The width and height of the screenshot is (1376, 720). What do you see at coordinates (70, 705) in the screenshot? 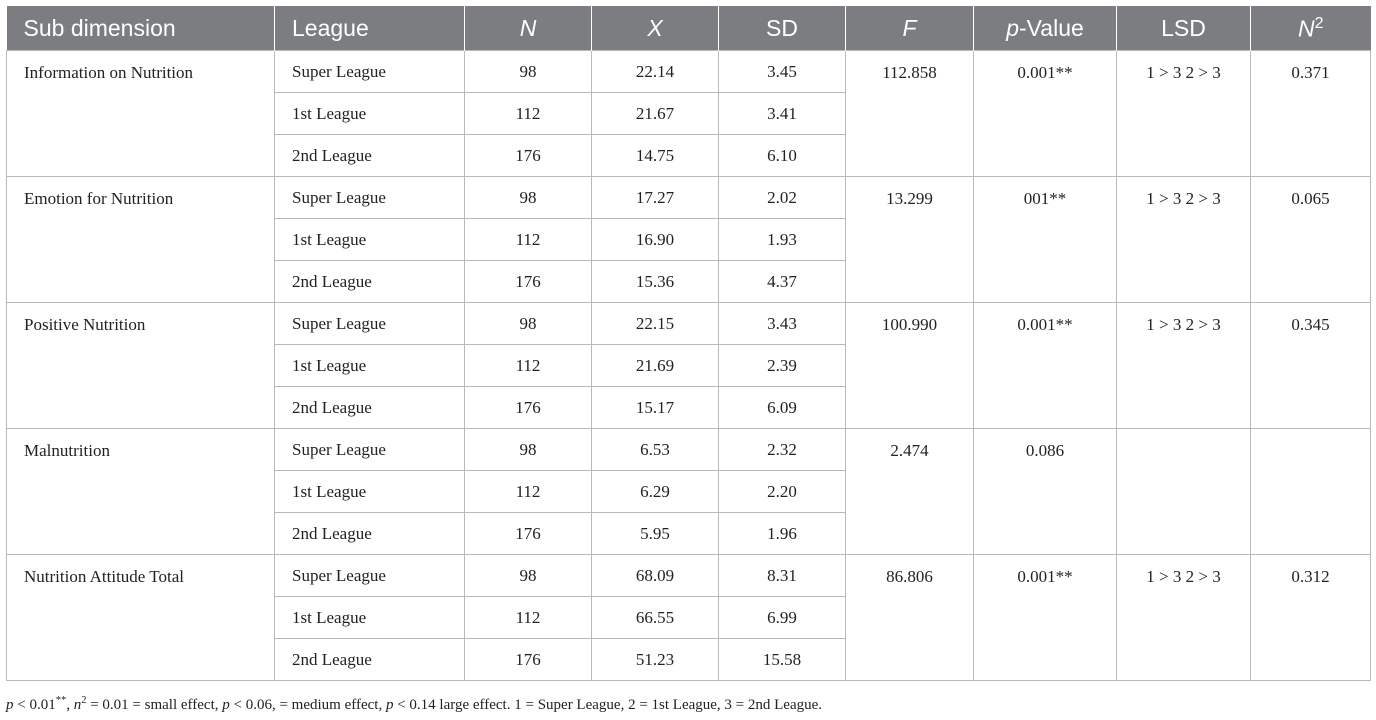
I see `footnote-text: ,` at bounding box center [70, 705].